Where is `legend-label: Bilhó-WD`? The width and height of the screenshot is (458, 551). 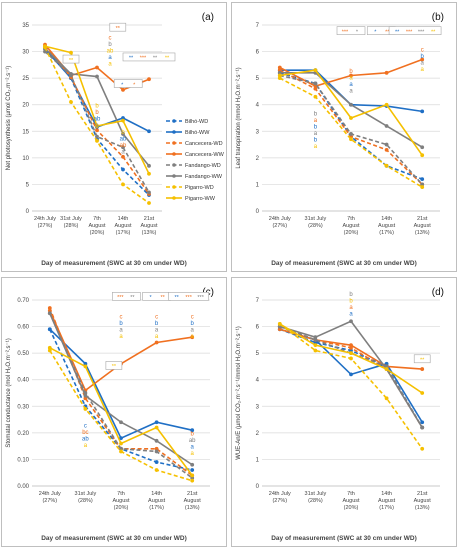 legend-label: Bilhó-WD is located at coordinates (196, 122).